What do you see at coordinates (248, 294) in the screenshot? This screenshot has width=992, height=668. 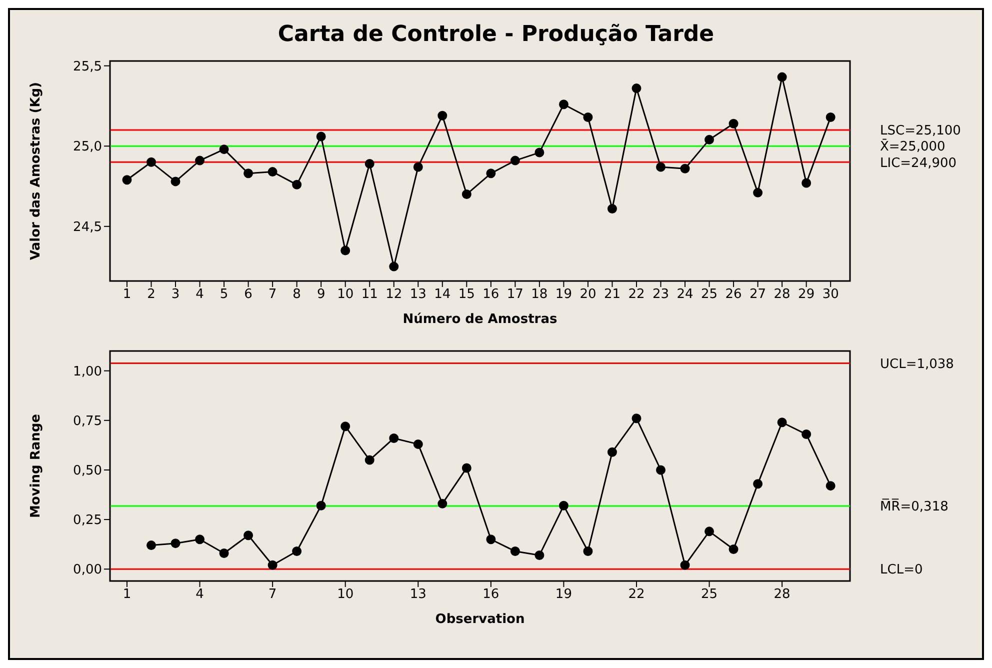 I see `x-tick-label: 6` at bounding box center [248, 294].